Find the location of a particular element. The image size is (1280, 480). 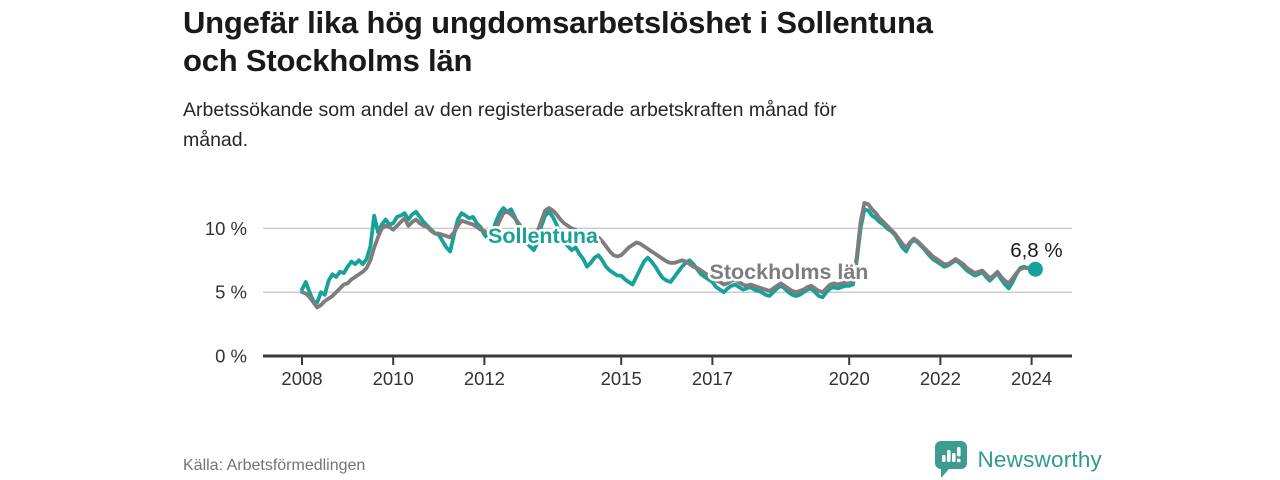

bar-tall is located at coordinates (949, 456).